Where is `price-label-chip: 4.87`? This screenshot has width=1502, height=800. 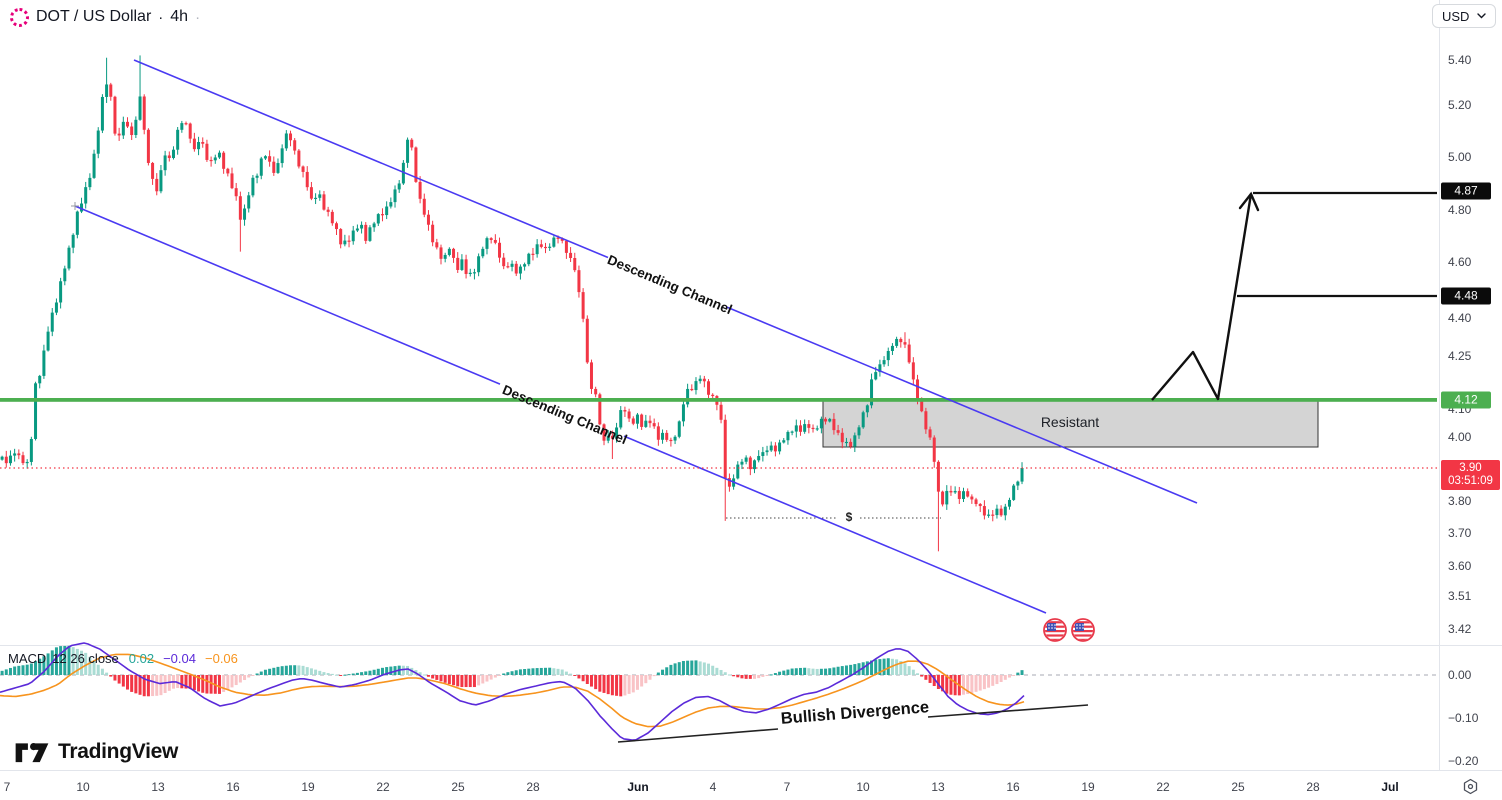 price-label-chip: 4.87 is located at coordinates (1466, 191).